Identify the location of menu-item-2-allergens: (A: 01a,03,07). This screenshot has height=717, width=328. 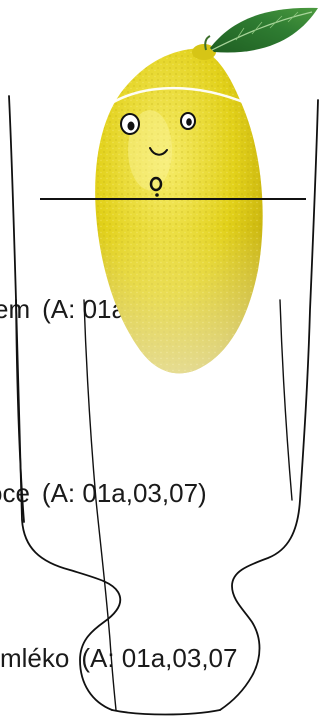
(124, 493).